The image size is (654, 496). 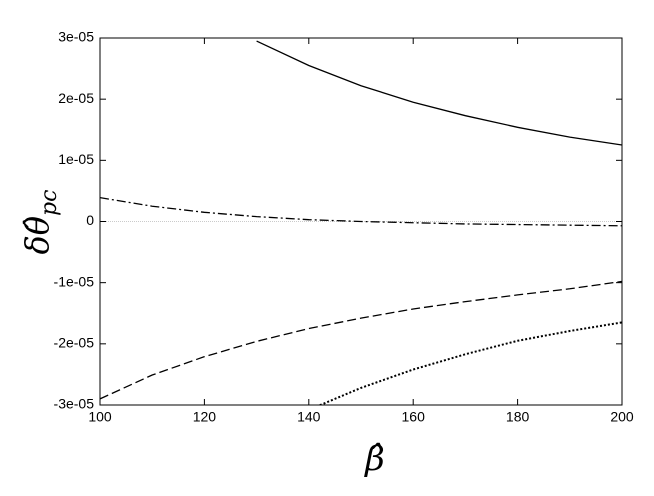 I want to click on y-axis-label-sub: pc, so click(x=49, y=203).